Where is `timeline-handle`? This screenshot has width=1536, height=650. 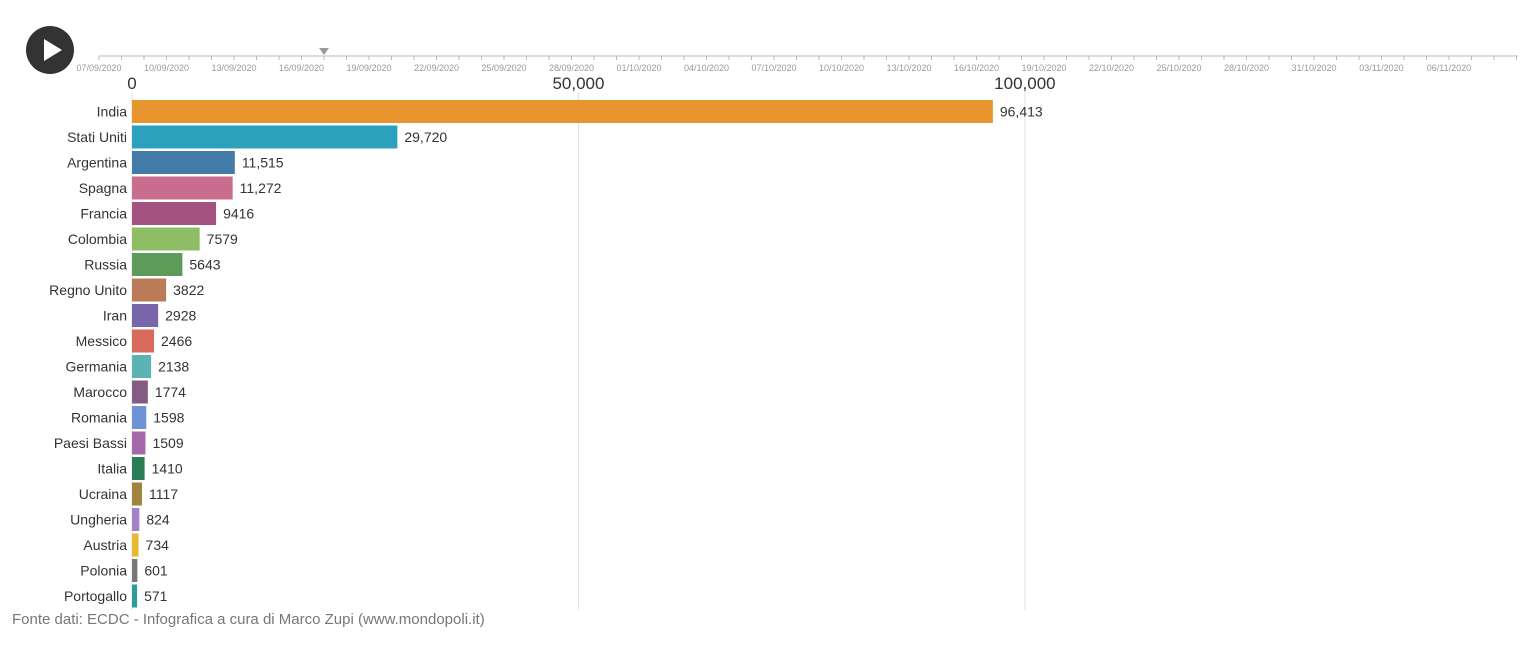 timeline-handle is located at coordinates (324, 51).